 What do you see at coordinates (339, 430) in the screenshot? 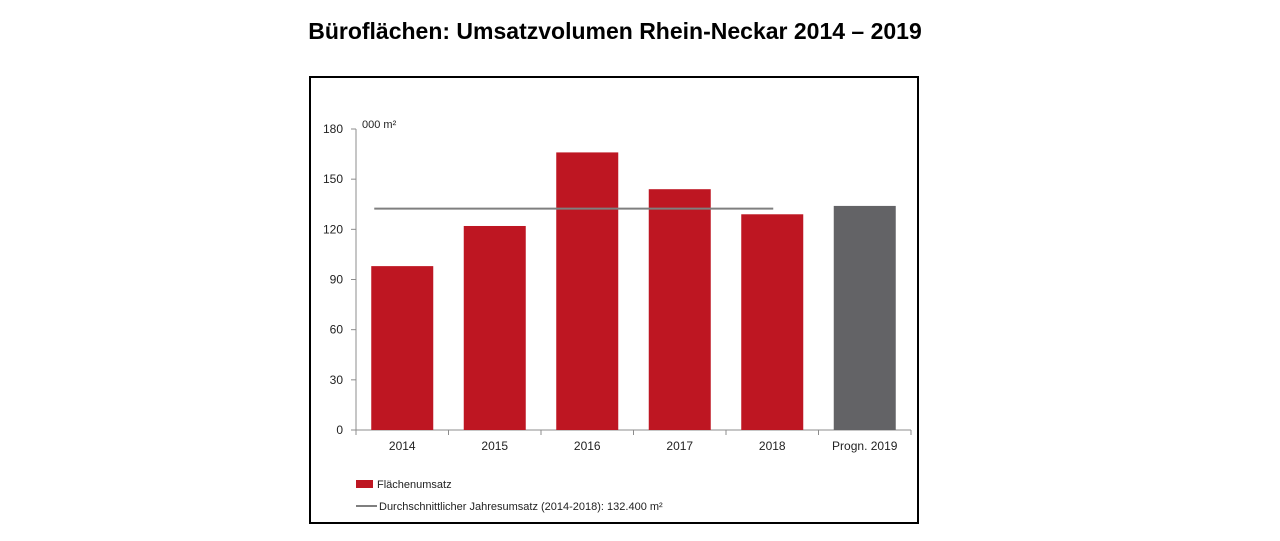
I see `y-tick-label: 0` at bounding box center [339, 430].